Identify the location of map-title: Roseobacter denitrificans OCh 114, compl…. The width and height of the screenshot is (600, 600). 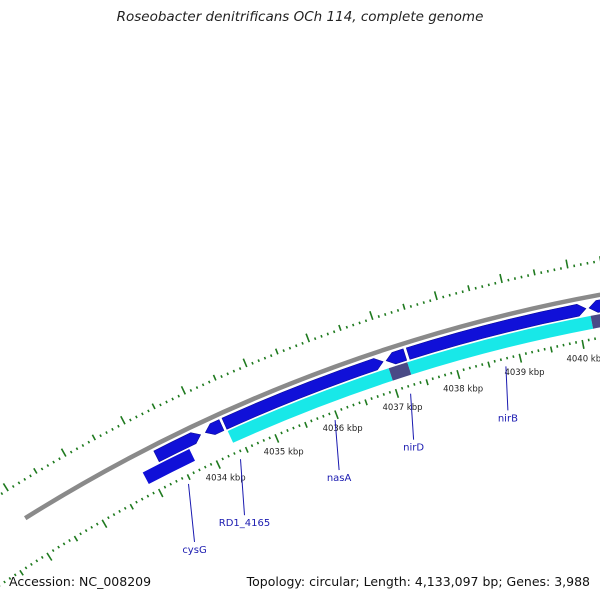
(300, 17).